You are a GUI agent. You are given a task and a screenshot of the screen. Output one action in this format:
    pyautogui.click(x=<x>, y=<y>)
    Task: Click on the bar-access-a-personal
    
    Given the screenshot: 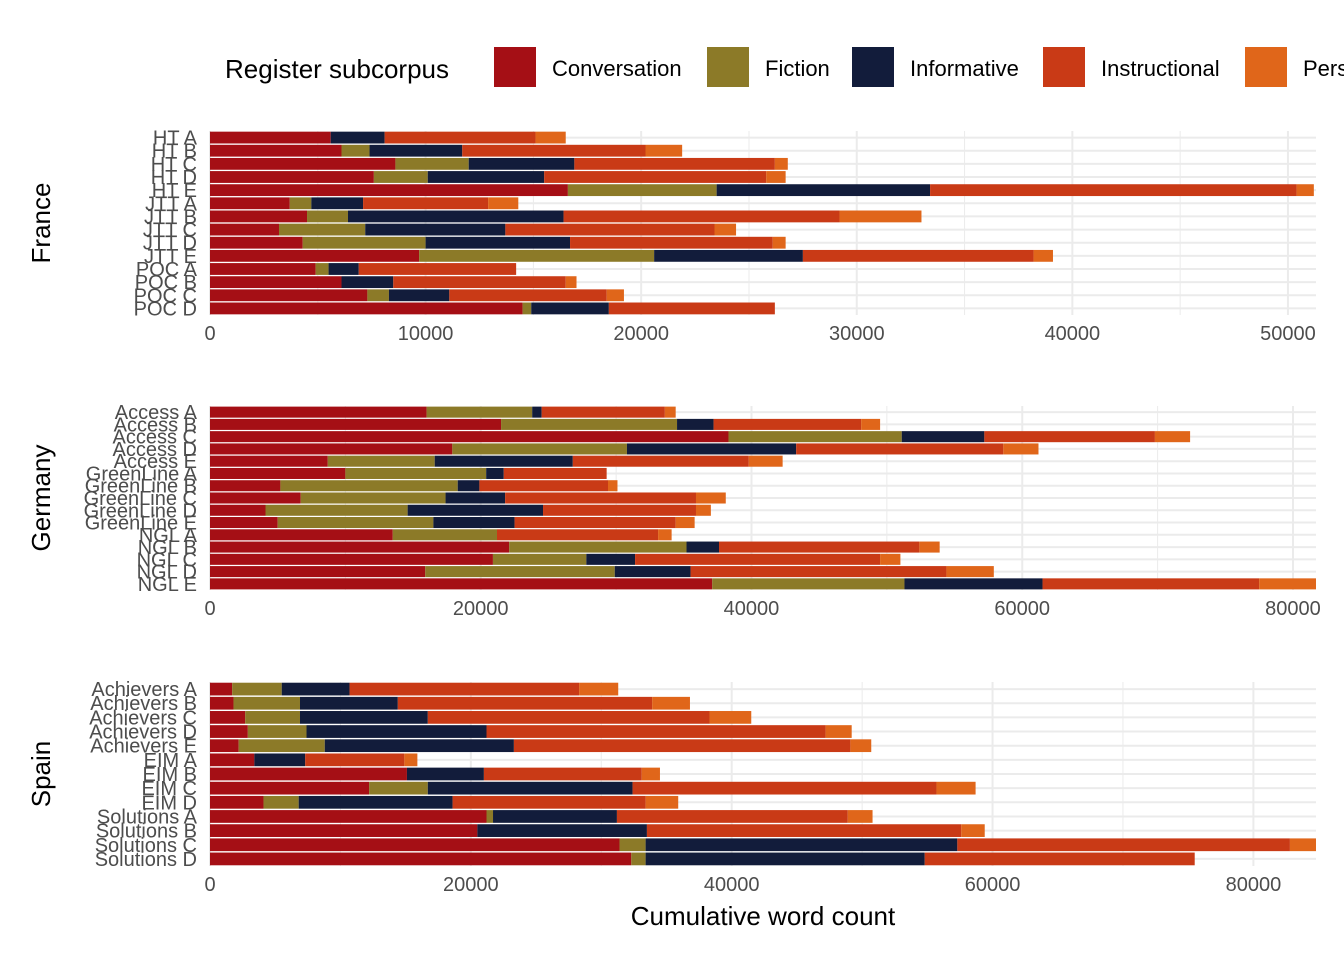 What is the action you would take?
    pyautogui.click(x=670, y=412)
    